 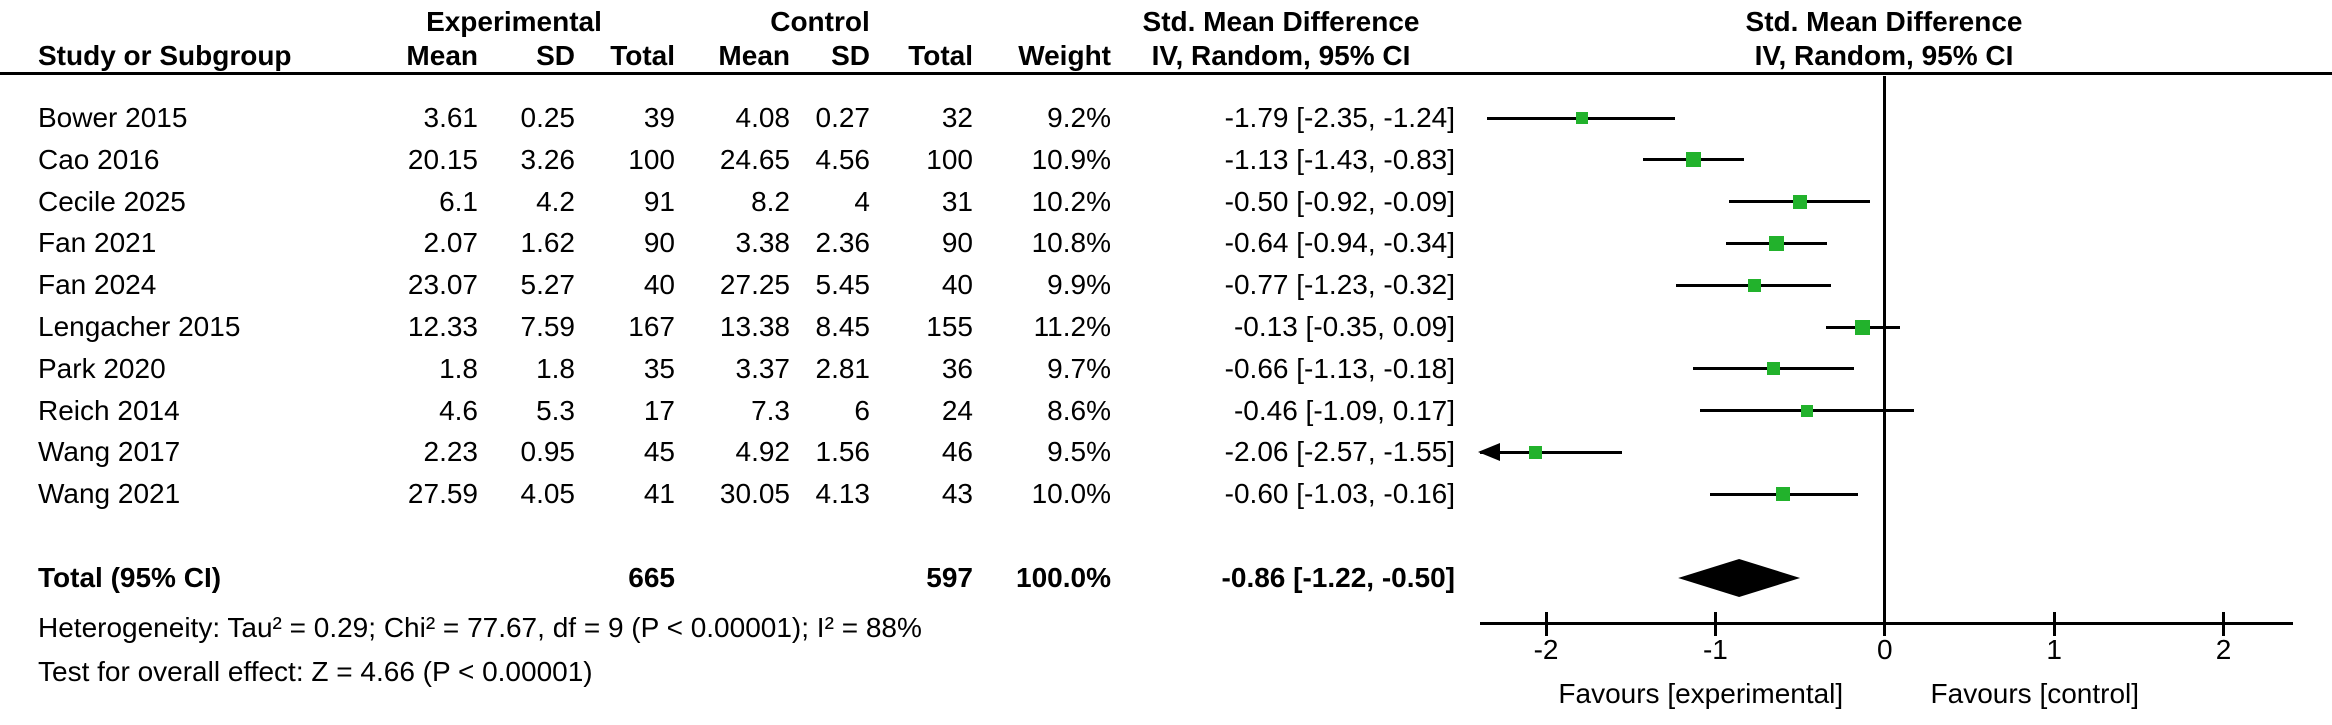 I want to click on study-ci-text: -1.79 [-2.35, -1.24], so click(x=1339, y=117).